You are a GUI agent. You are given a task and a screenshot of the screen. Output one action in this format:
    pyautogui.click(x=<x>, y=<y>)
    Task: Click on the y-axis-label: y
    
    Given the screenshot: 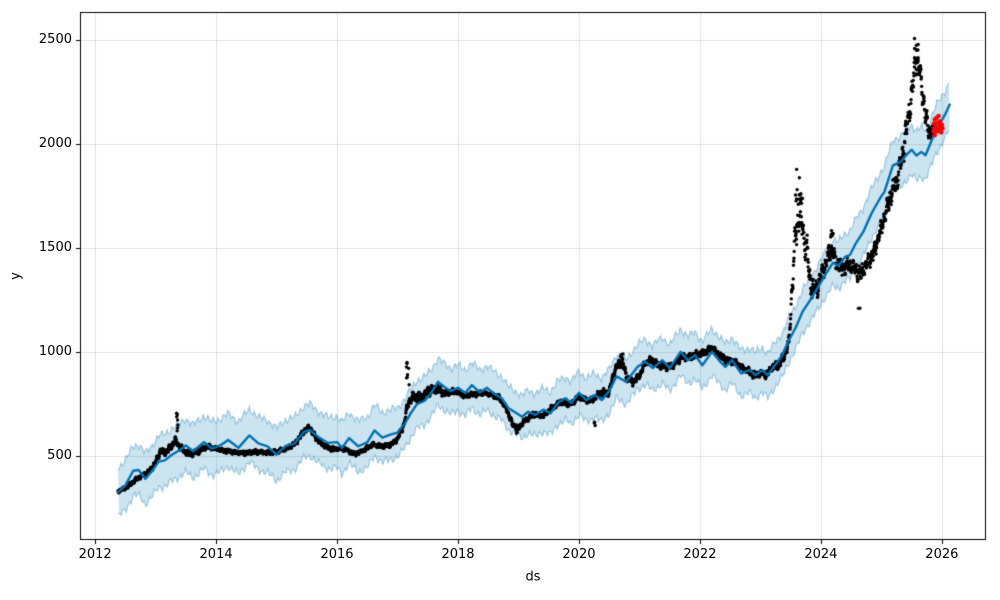 What is the action you would take?
    pyautogui.click(x=16, y=276)
    